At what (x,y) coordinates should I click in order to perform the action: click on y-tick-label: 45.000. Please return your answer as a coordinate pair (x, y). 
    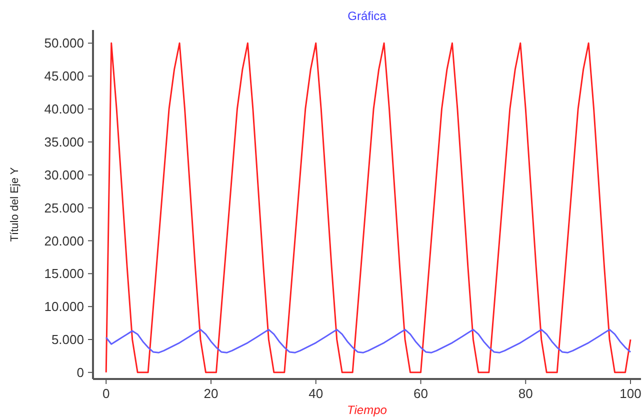
    Looking at the image, I should click on (64, 76).